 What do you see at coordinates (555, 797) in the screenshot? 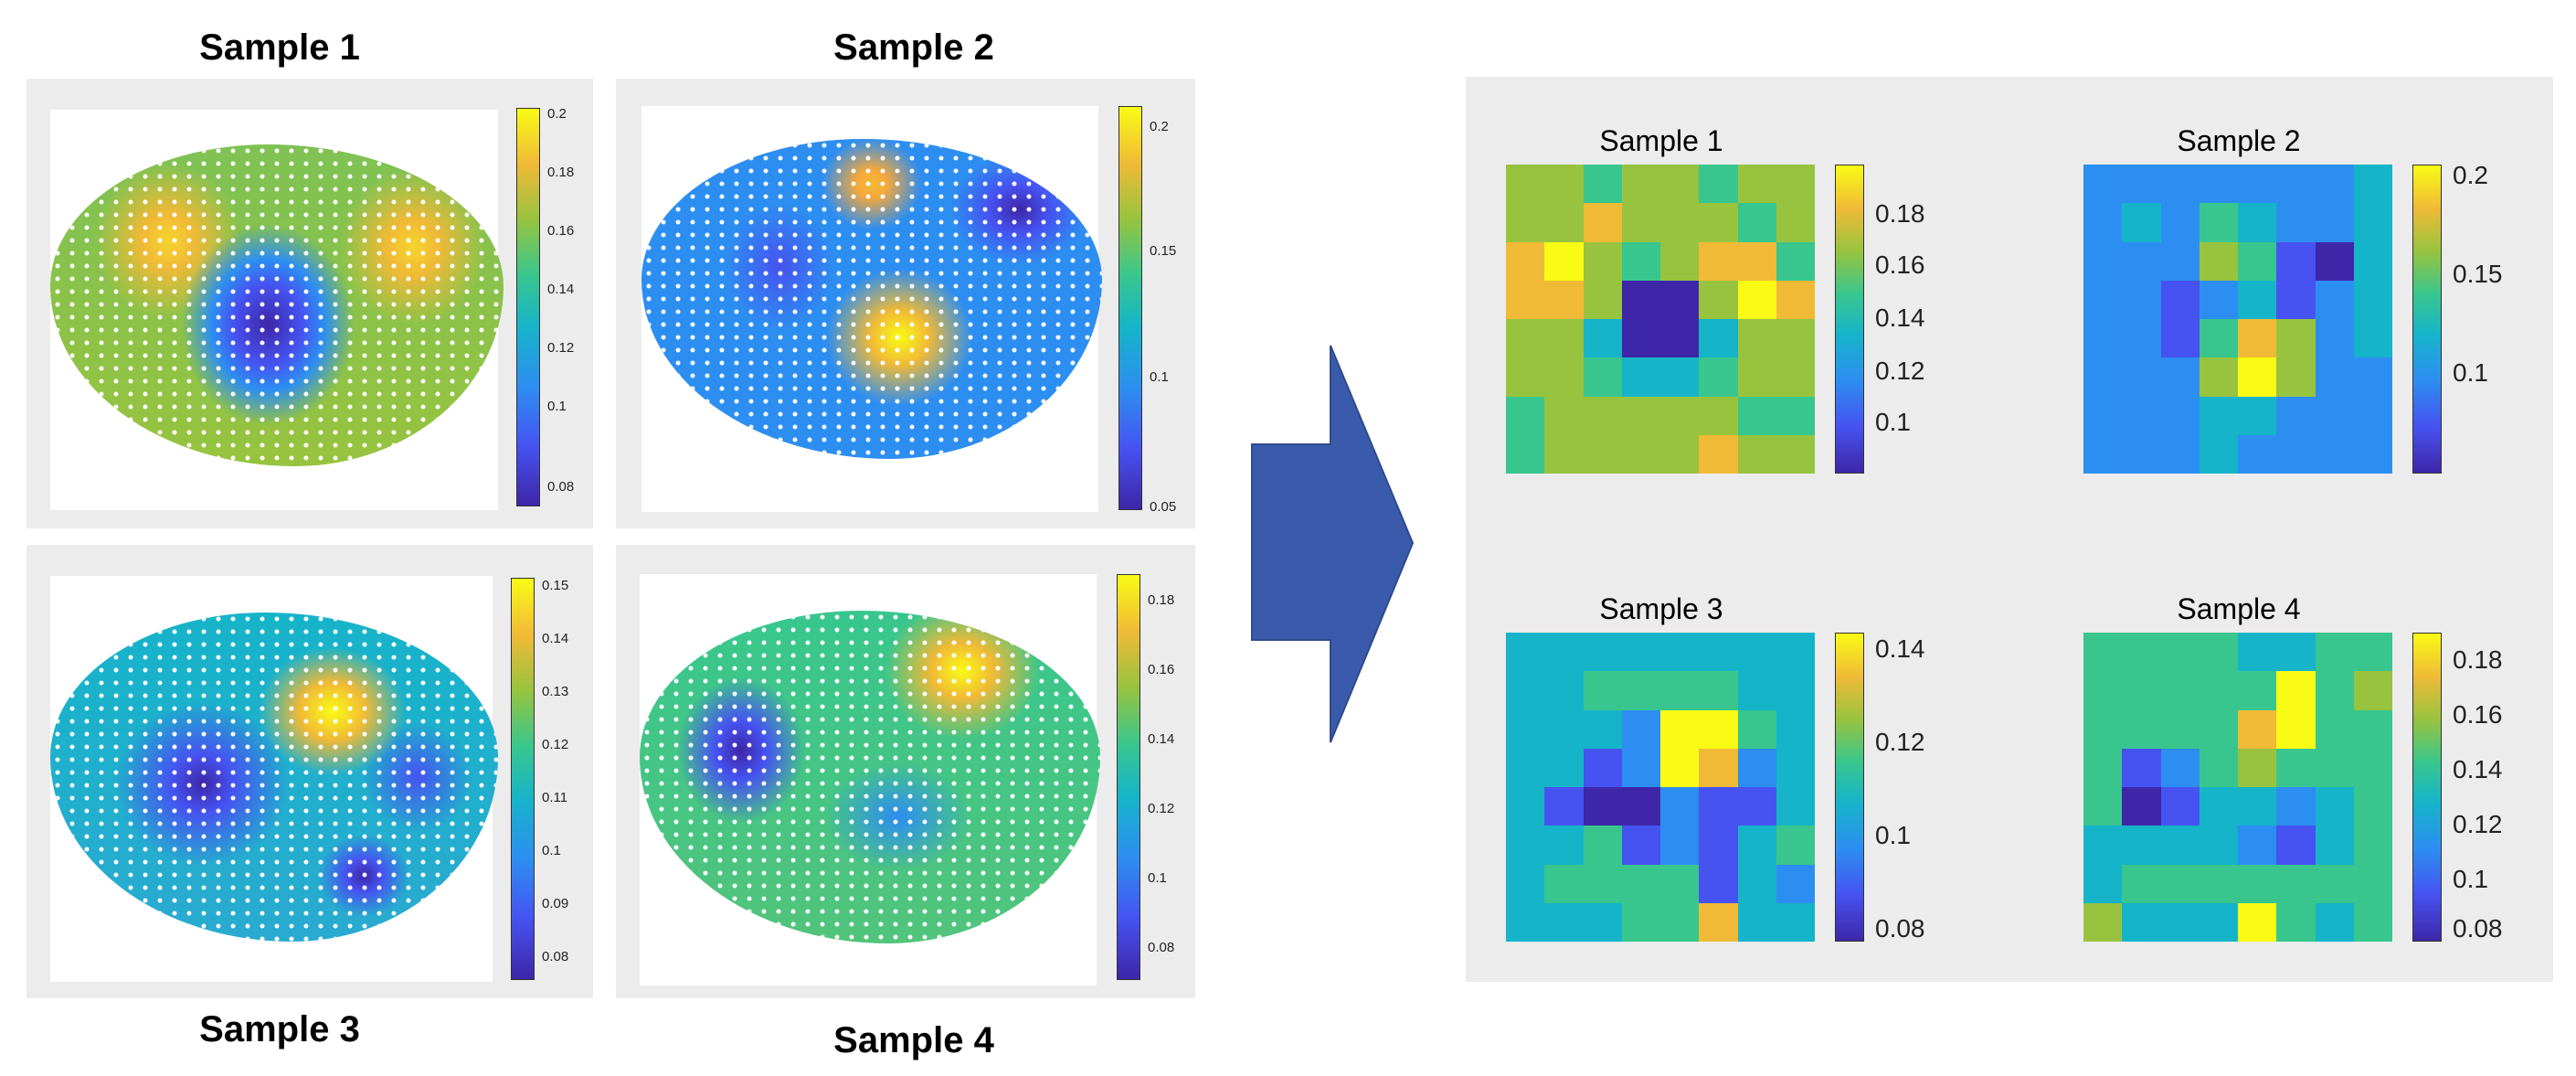
I see `colorbar-tick: 0.11` at bounding box center [555, 797].